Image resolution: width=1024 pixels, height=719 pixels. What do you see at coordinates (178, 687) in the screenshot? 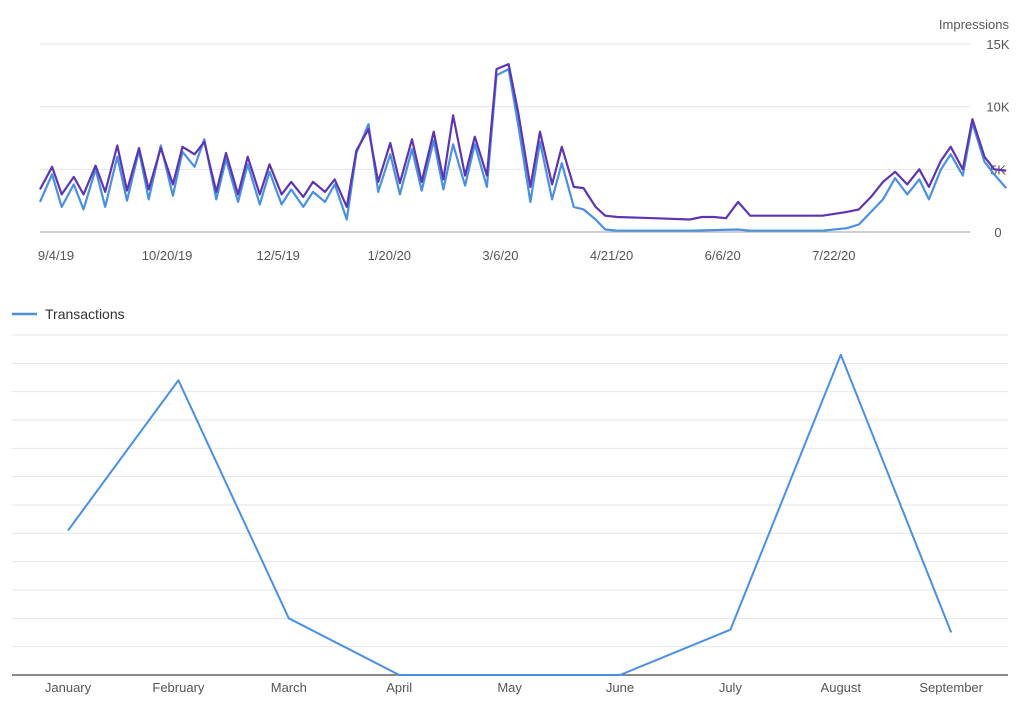
I see `transactions-x-tick-label: February` at bounding box center [178, 687].